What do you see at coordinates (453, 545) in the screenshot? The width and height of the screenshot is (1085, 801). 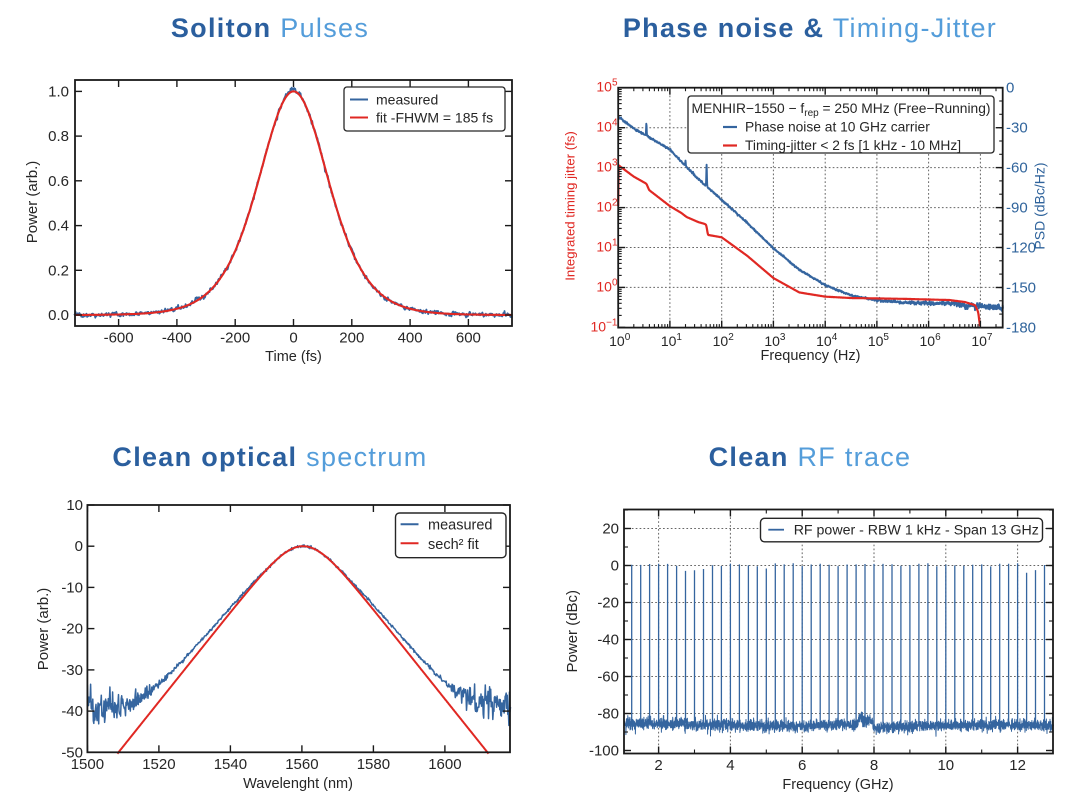 I see `svg-text: sech² fit` at bounding box center [453, 545].